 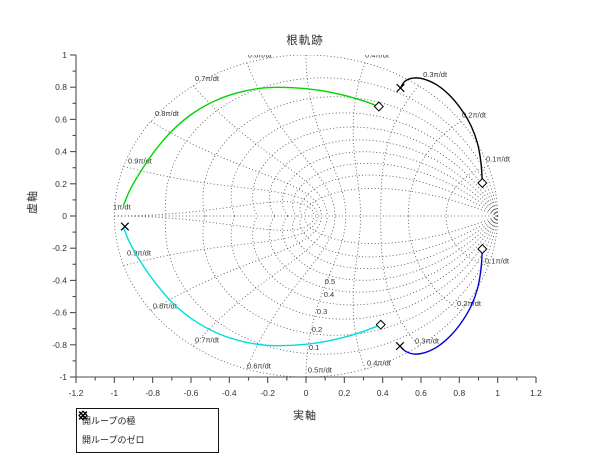 I want to click on y-tick-label: -0.4, so click(x=59, y=280).